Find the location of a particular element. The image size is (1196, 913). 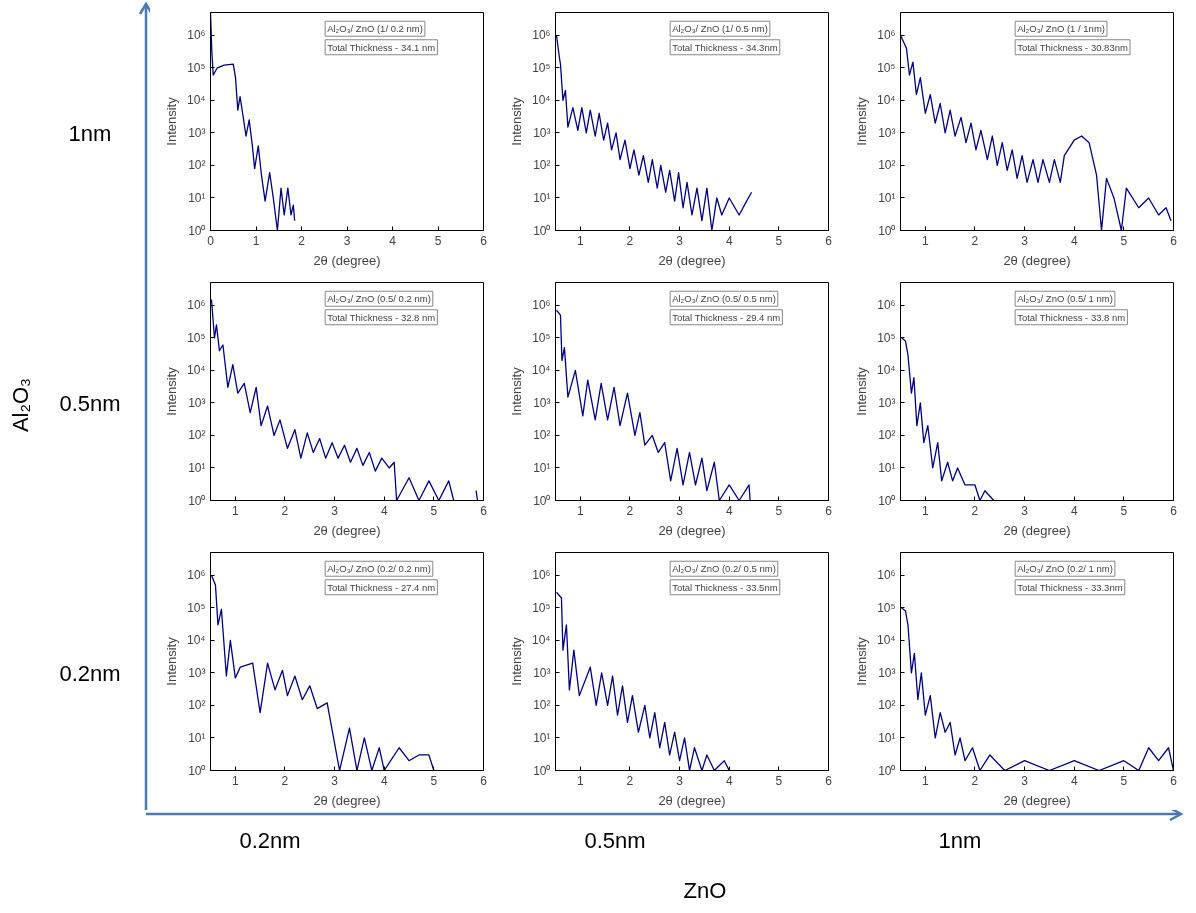

annotation: Total Thickness - 29.4 nm is located at coordinates (726, 317).